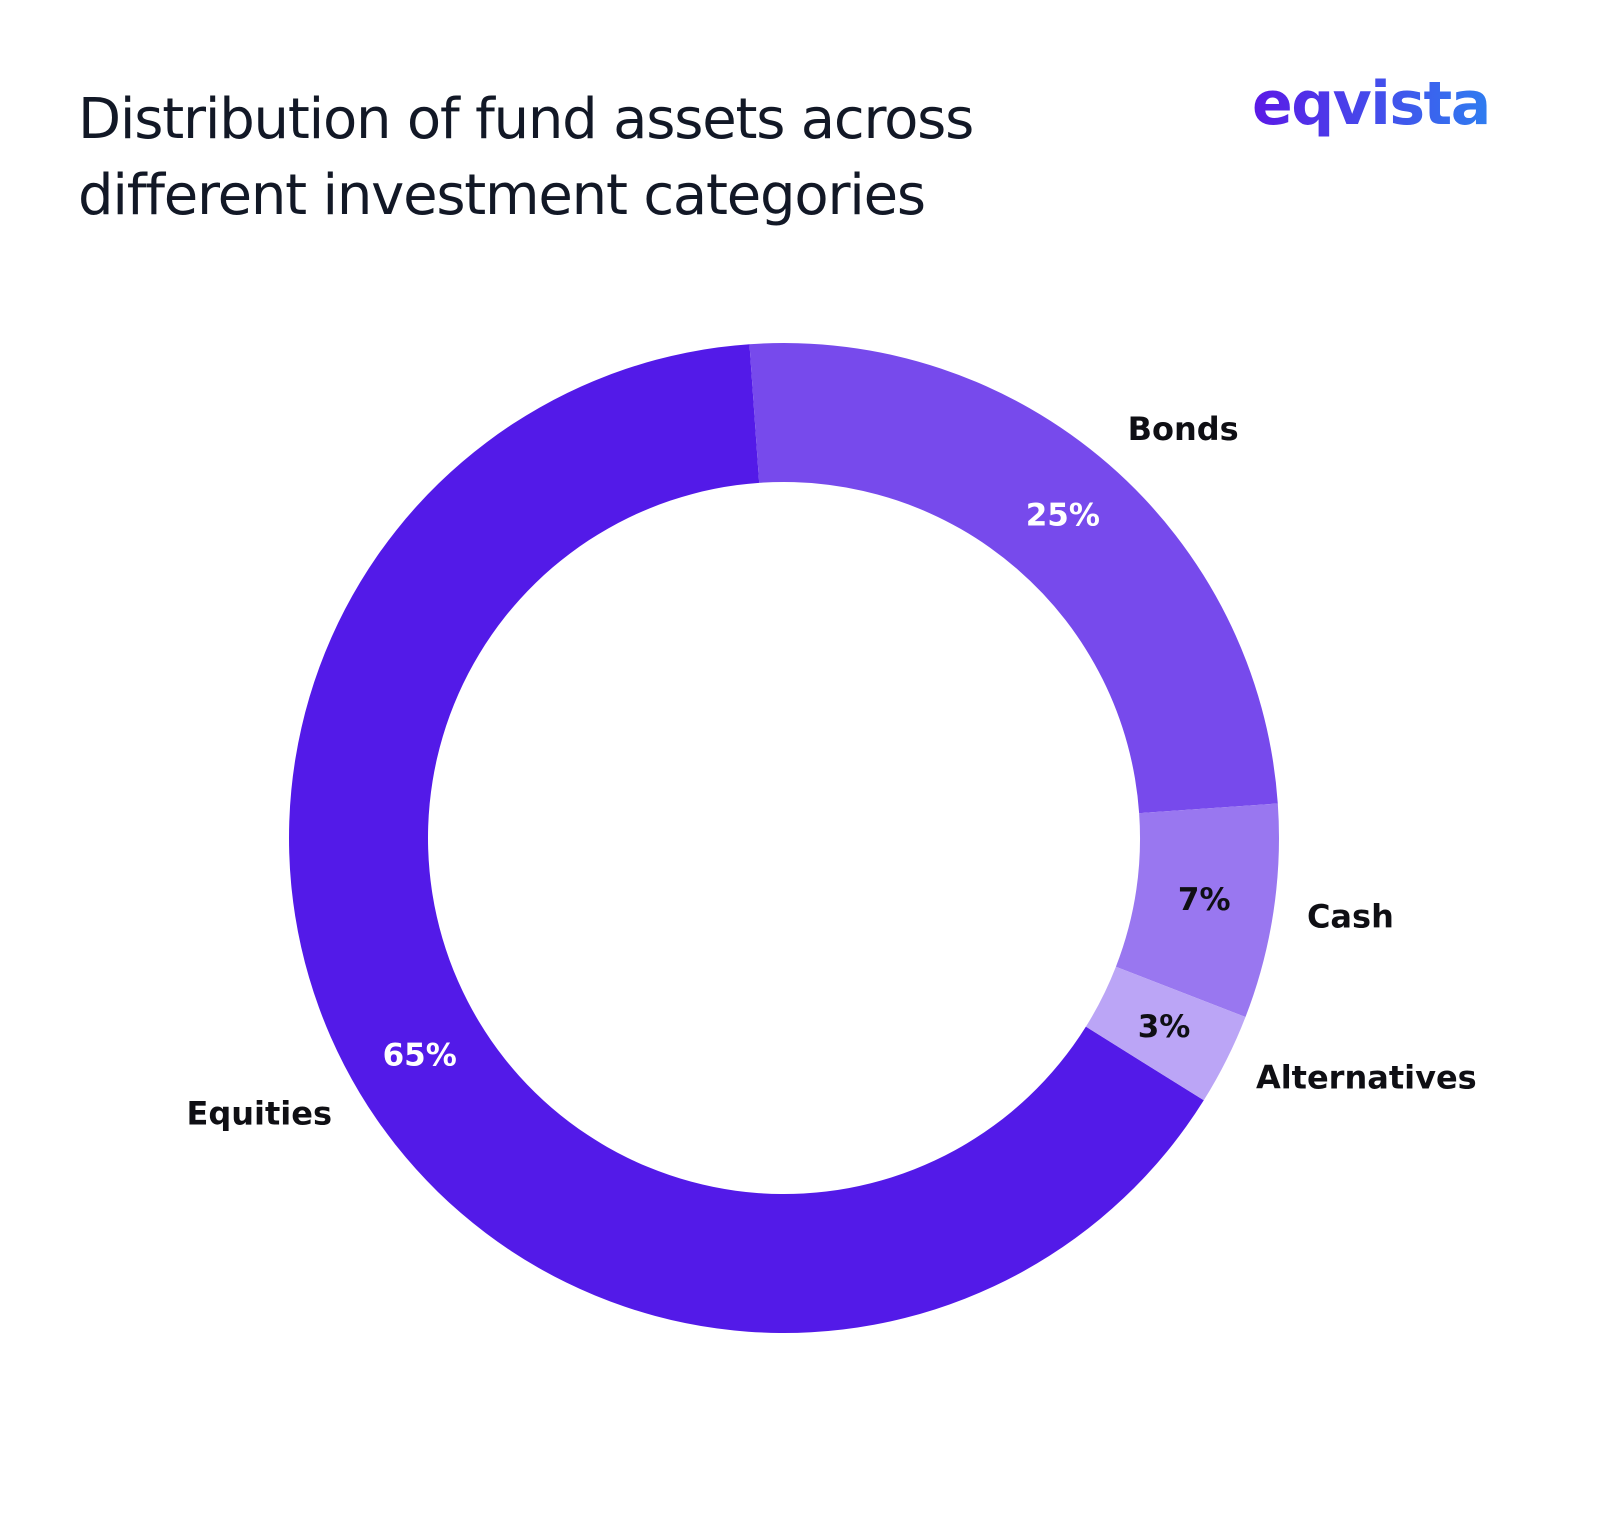 This screenshot has height=1532, width=1600. I want to click on logo-text: eqvista, so click(1371, 104).